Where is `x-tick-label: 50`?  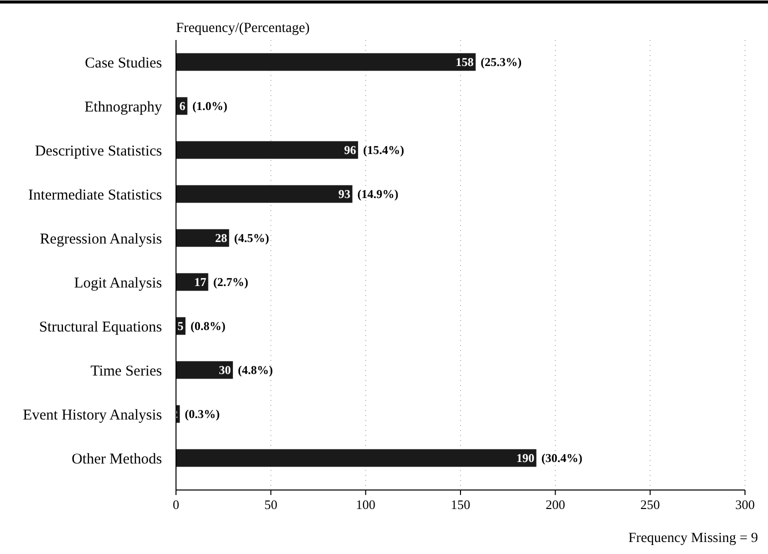
x-tick-label: 50 is located at coordinates (271, 504).